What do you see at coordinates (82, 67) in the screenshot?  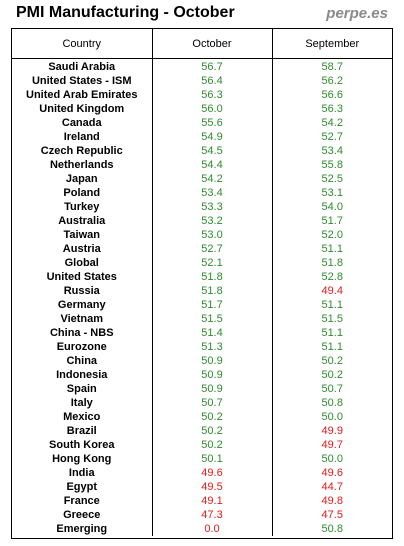 I see `country-cell: Saudi Arabia` at bounding box center [82, 67].